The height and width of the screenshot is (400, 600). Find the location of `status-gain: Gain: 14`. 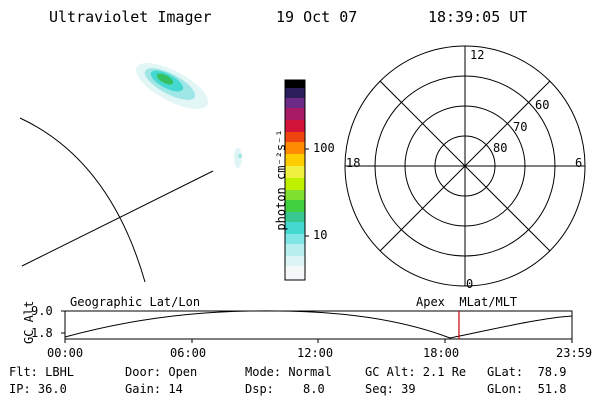

status-gain: Gain: 14 is located at coordinates (154, 389).